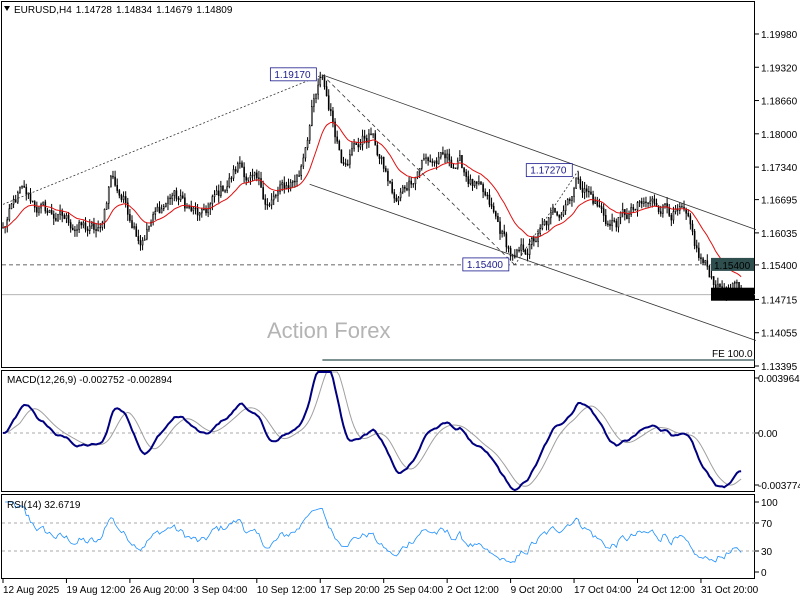 Image resolution: width=800 pixels, height=600 pixels. What do you see at coordinates (539, 152) in the screenshot?
I see `channel-upper-line` at bounding box center [539, 152].